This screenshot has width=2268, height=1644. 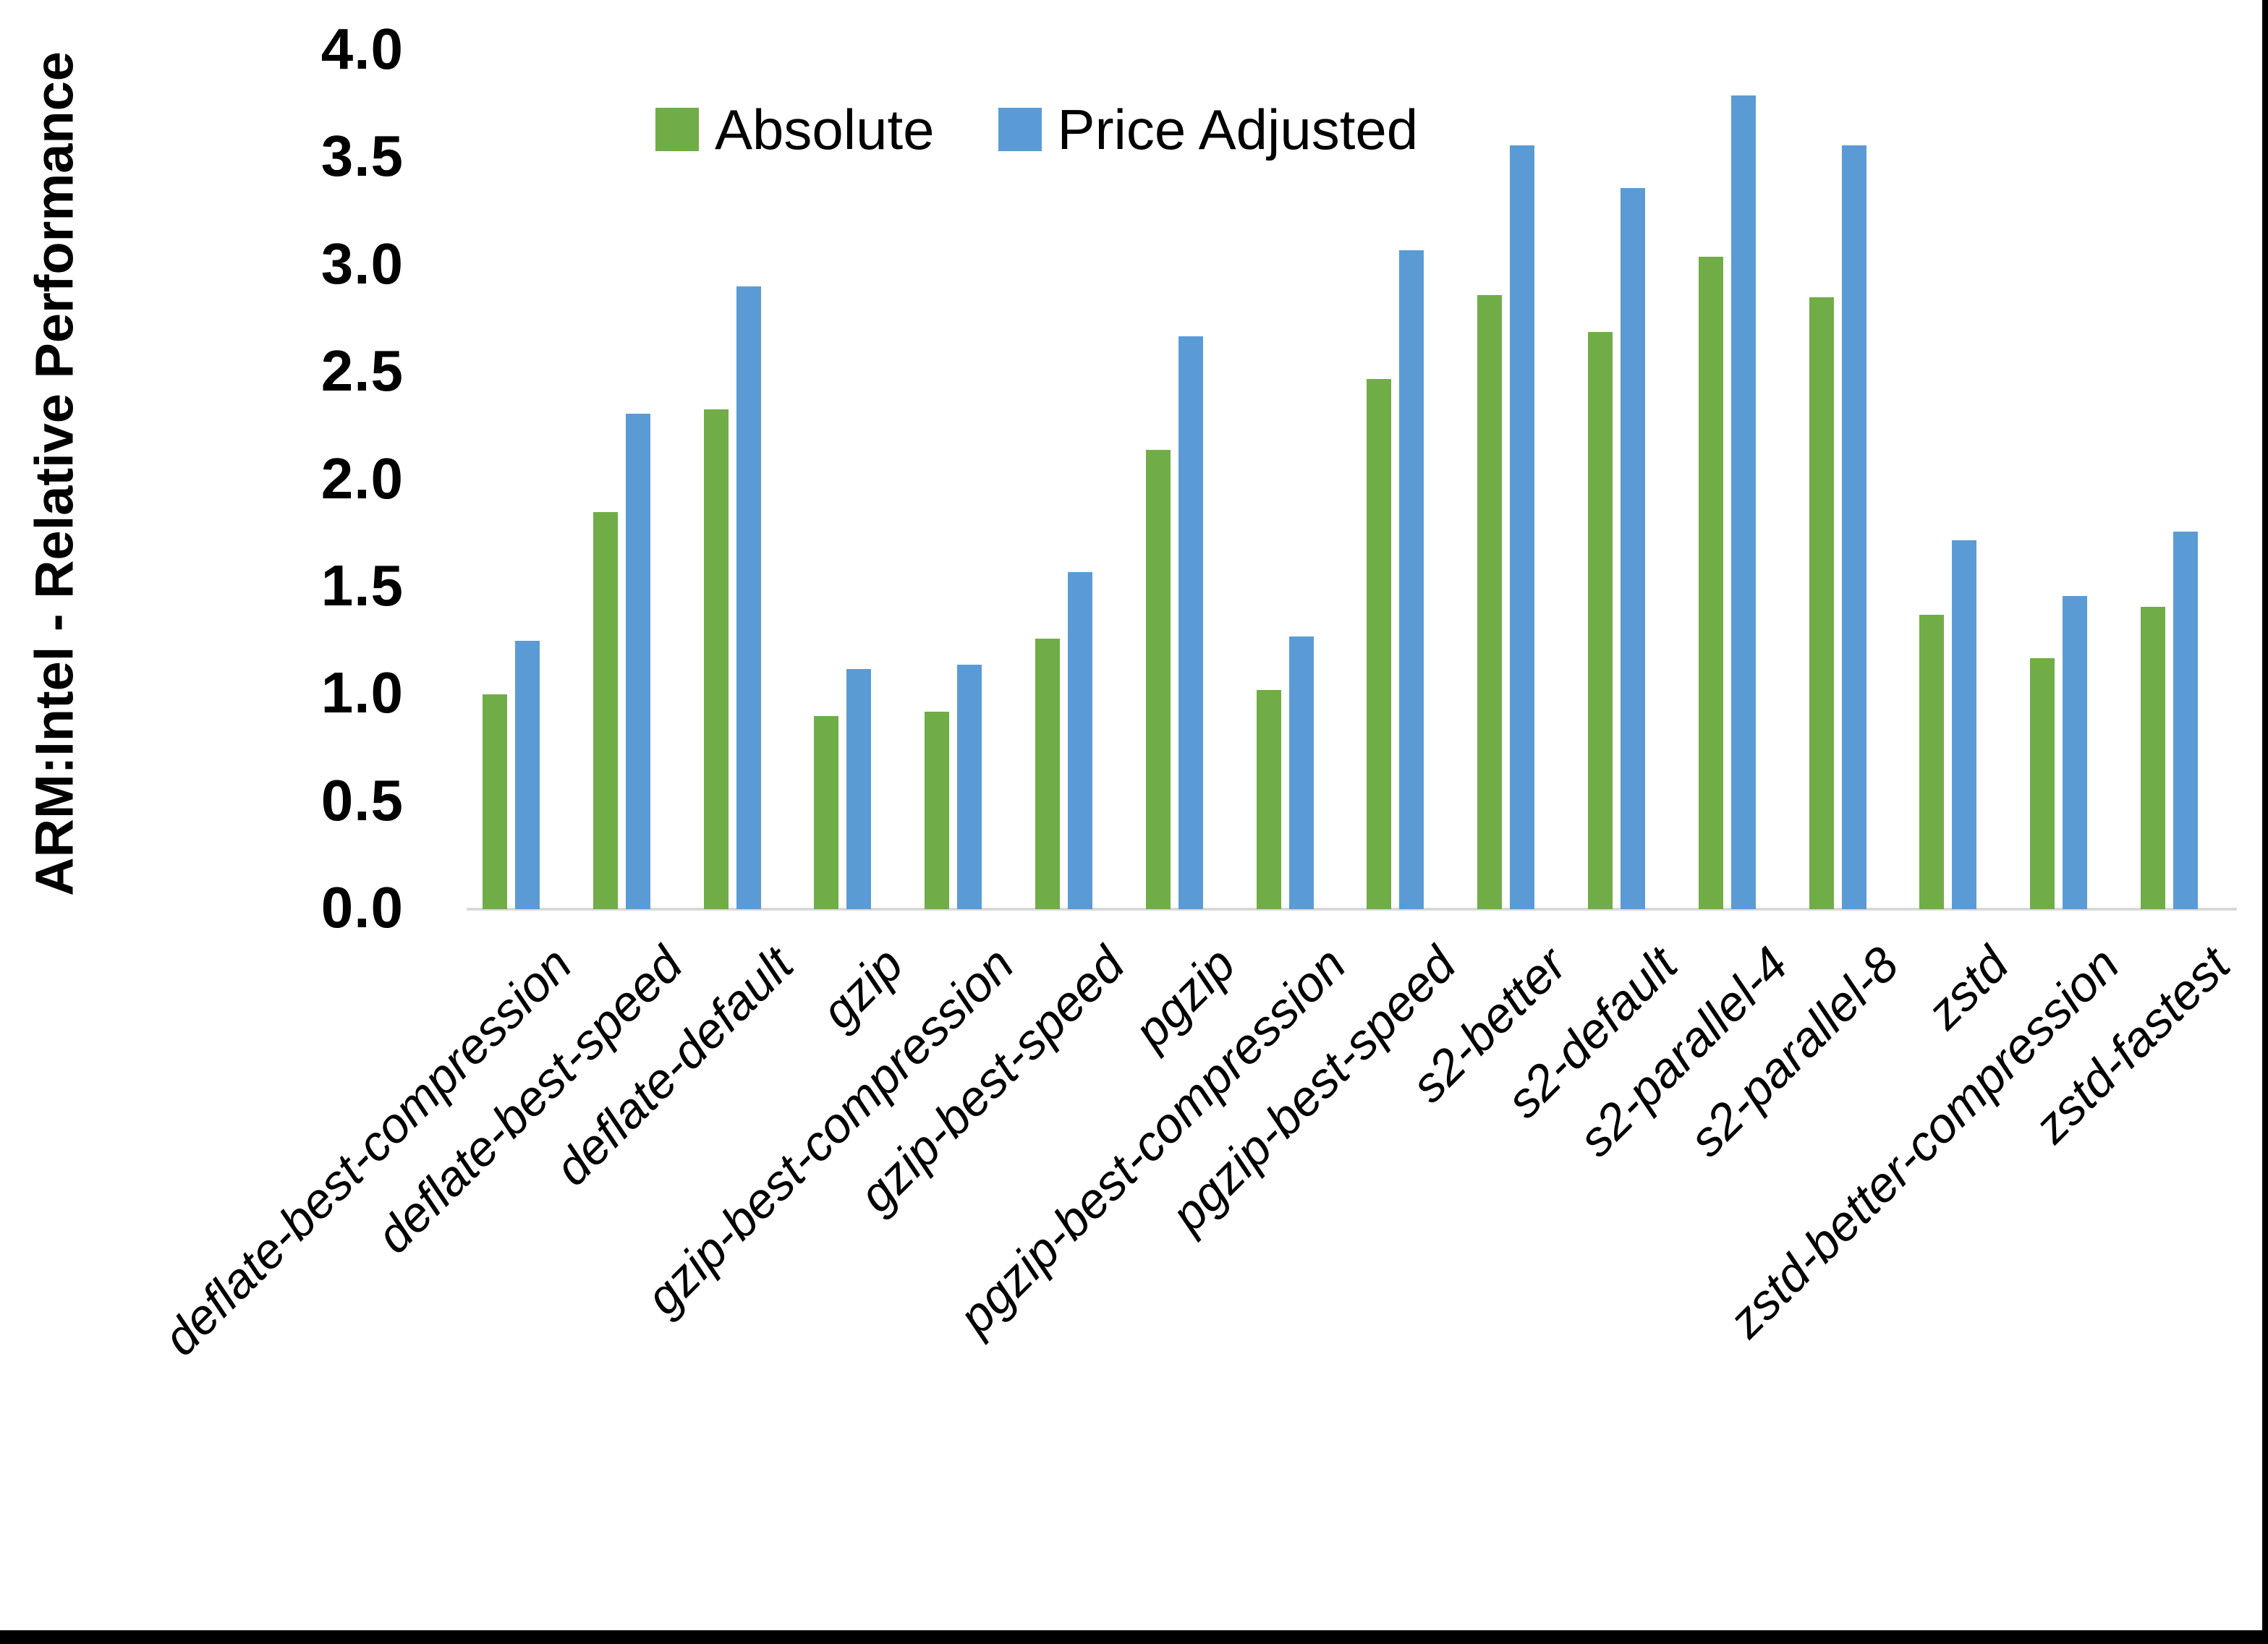 What do you see at coordinates (970, 787) in the screenshot?
I see `bar-price-adjusted-gzip-best-compression` at bounding box center [970, 787].